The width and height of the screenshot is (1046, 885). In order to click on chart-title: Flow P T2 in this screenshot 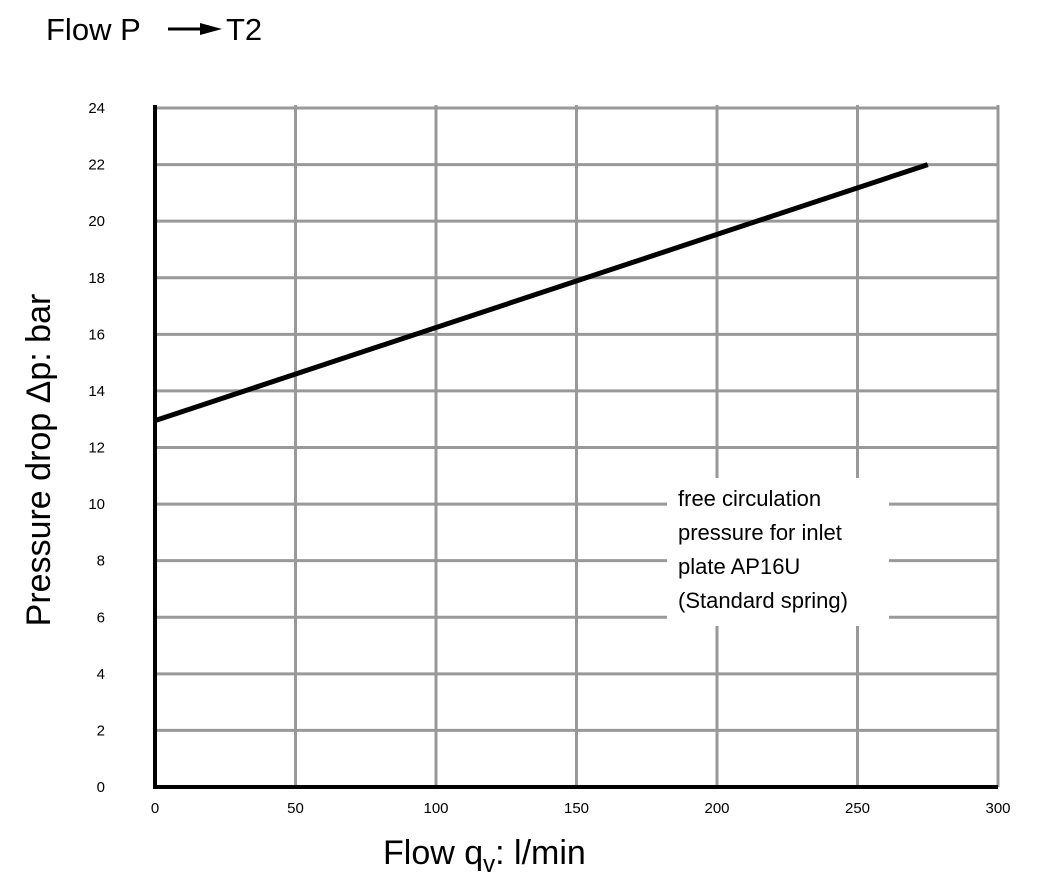, I will do `click(154, 29)`.